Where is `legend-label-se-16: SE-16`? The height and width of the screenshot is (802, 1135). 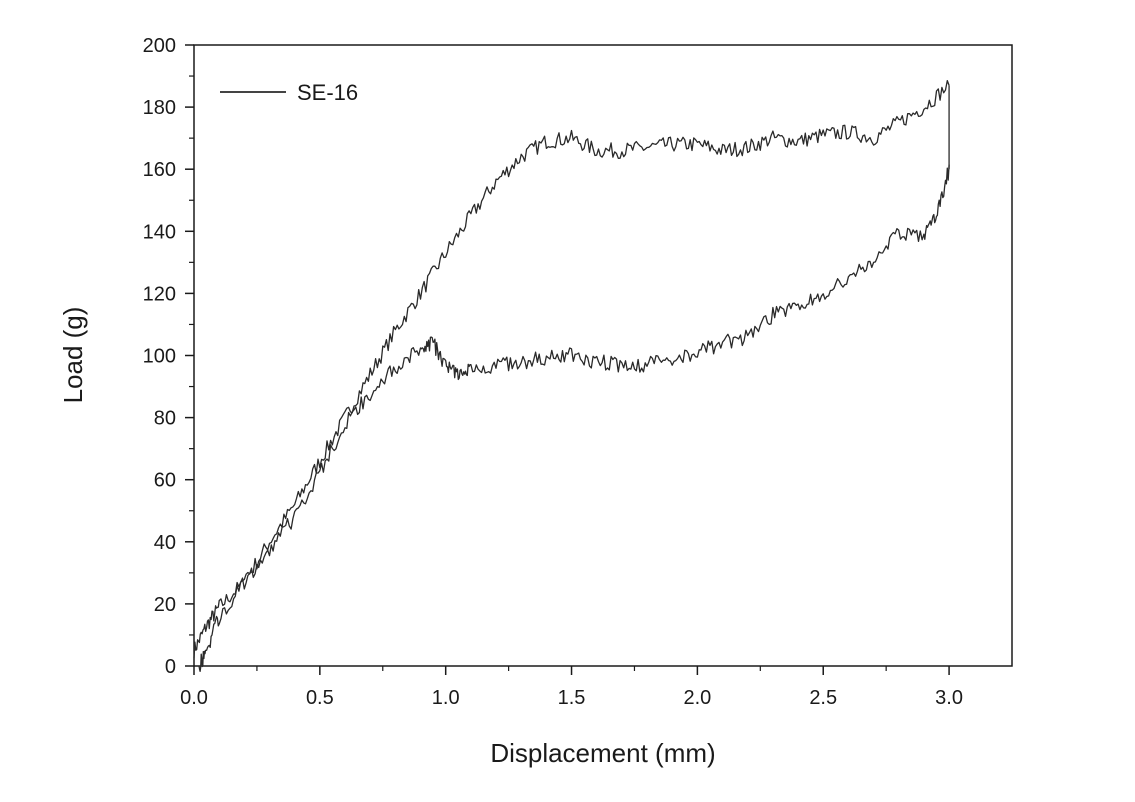
legend-label-se-16: SE-16 is located at coordinates (327, 92).